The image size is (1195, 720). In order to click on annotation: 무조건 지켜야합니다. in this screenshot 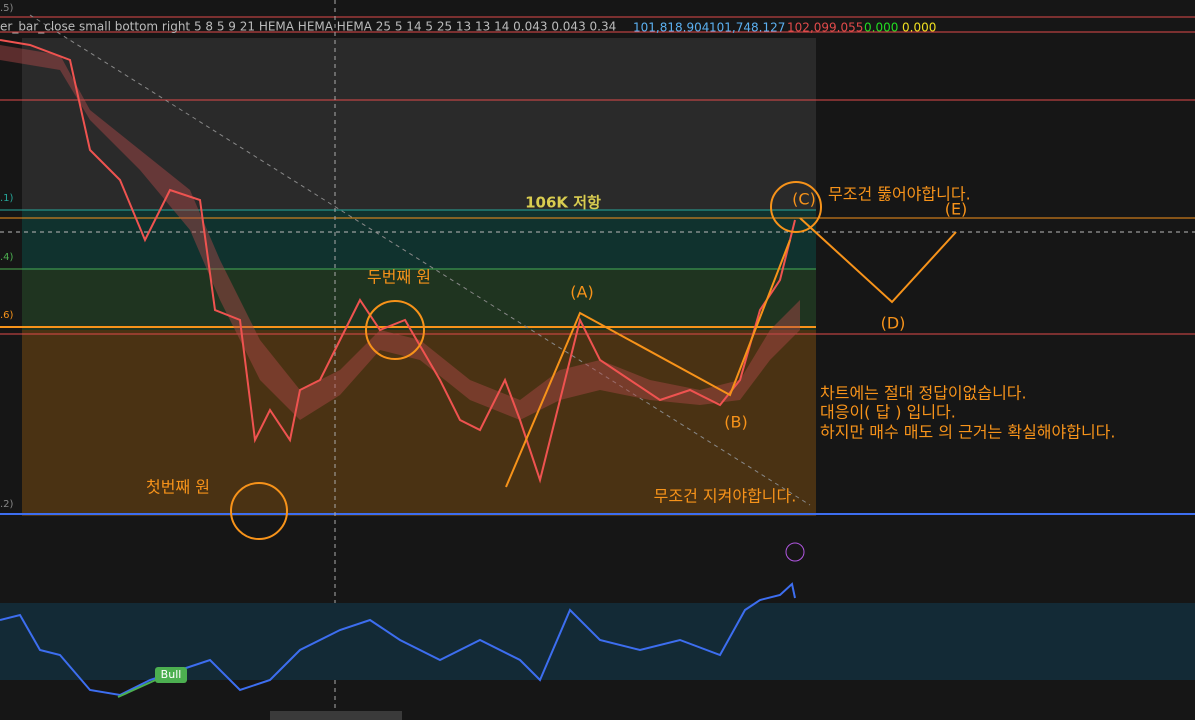, I will do `click(725, 496)`.